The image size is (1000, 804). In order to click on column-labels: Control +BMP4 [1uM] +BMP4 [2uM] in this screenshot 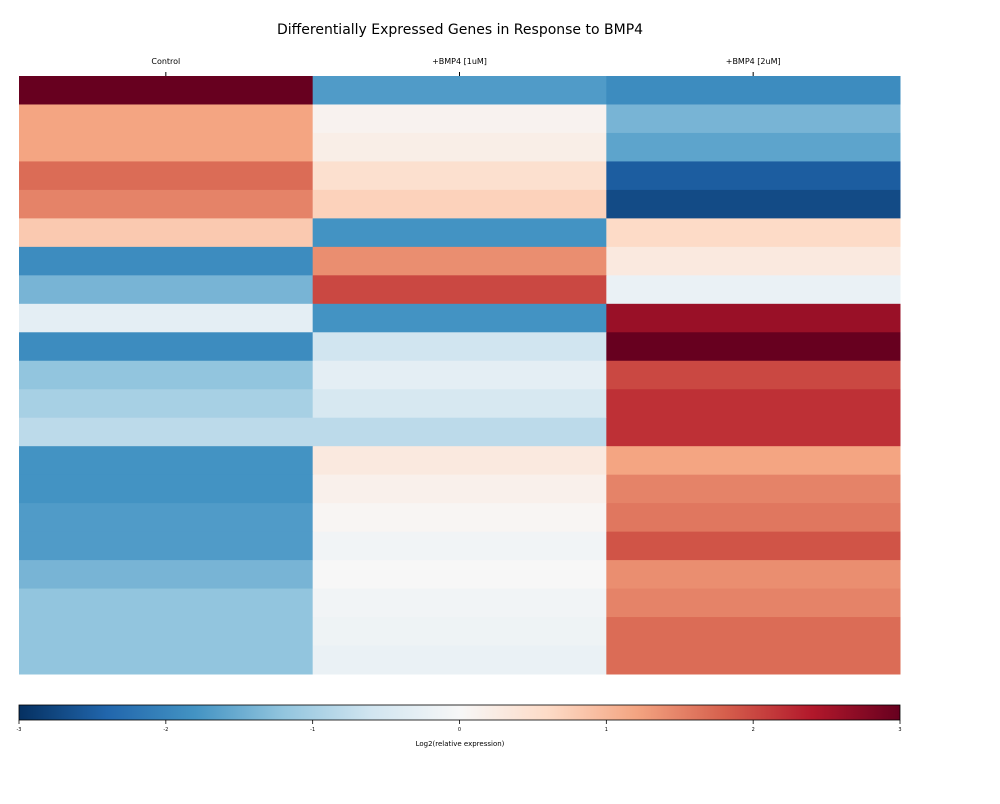, I will do `click(466, 66)`.